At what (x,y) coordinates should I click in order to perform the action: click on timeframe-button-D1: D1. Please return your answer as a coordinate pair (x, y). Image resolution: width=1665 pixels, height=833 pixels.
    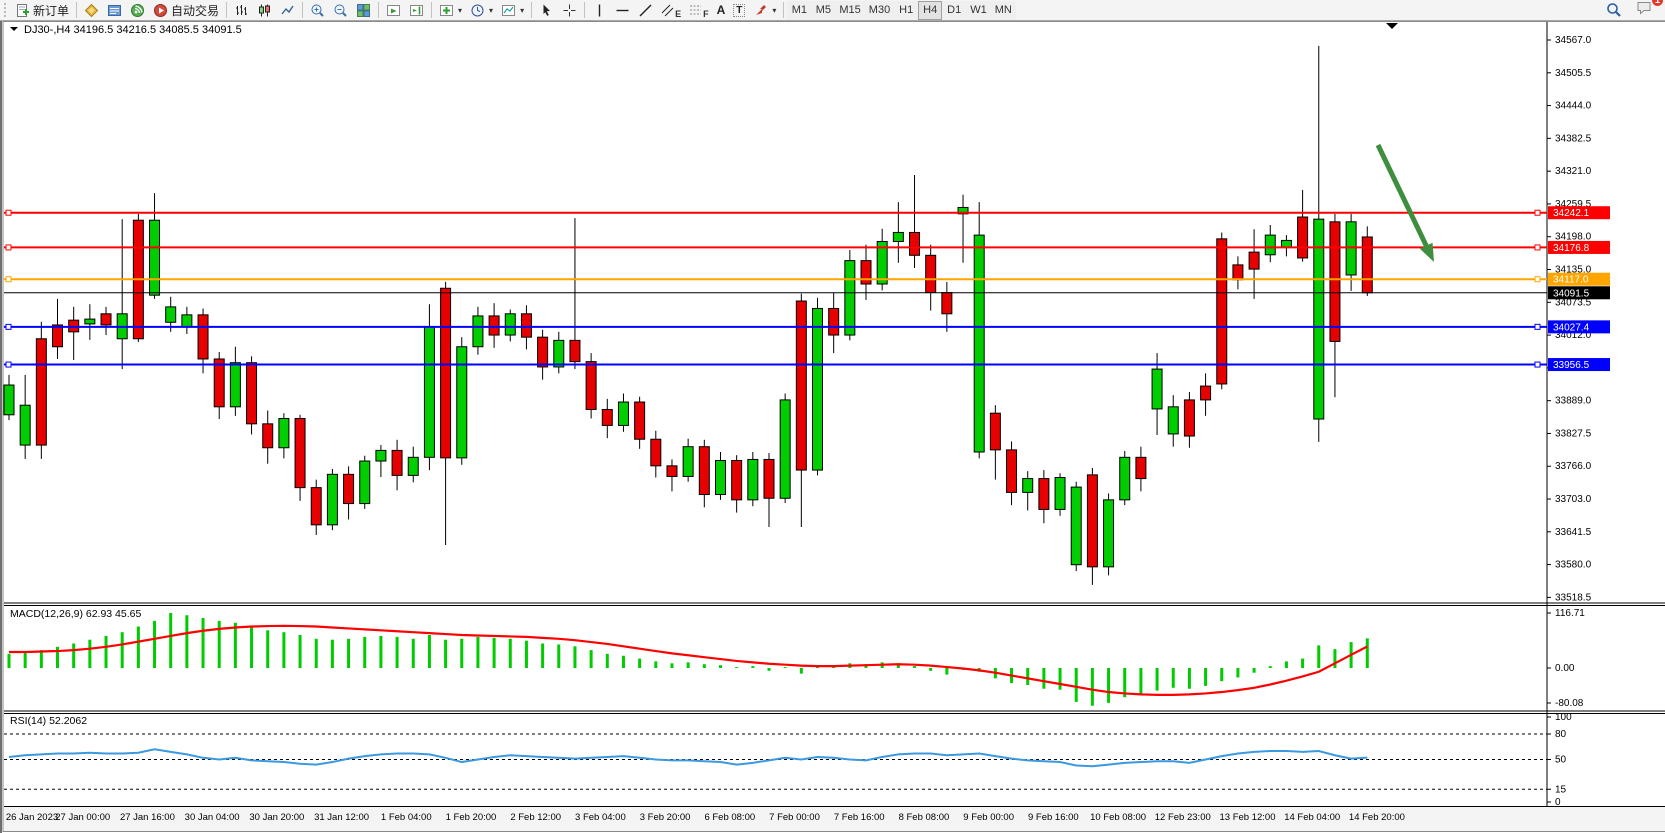
    Looking at the image, I should click on (954, 10).